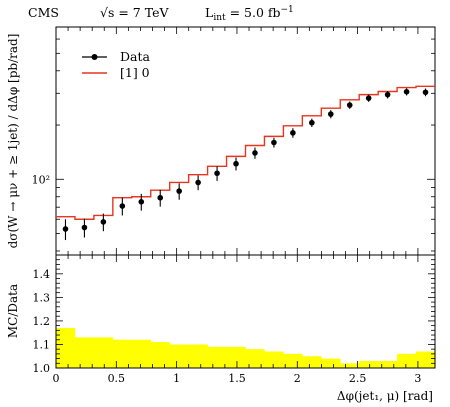  I want to click on xtick-label: 0, so click(56, 378).